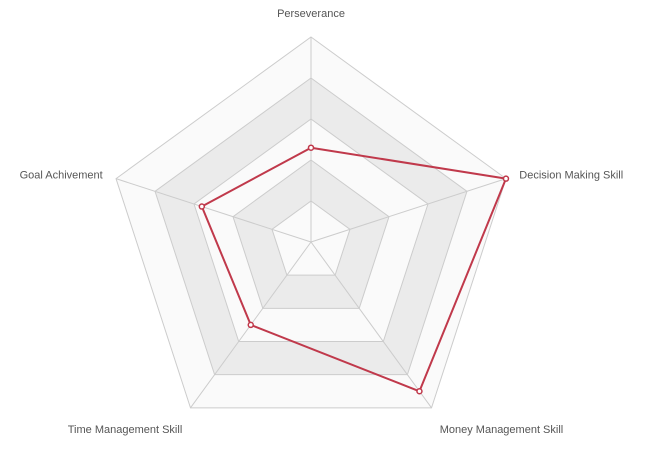  What do you see at coordinates (571, 175) in the screenshot?
I see `axis-label-1: Decision Making Skill` at bounding box center [571, 175].